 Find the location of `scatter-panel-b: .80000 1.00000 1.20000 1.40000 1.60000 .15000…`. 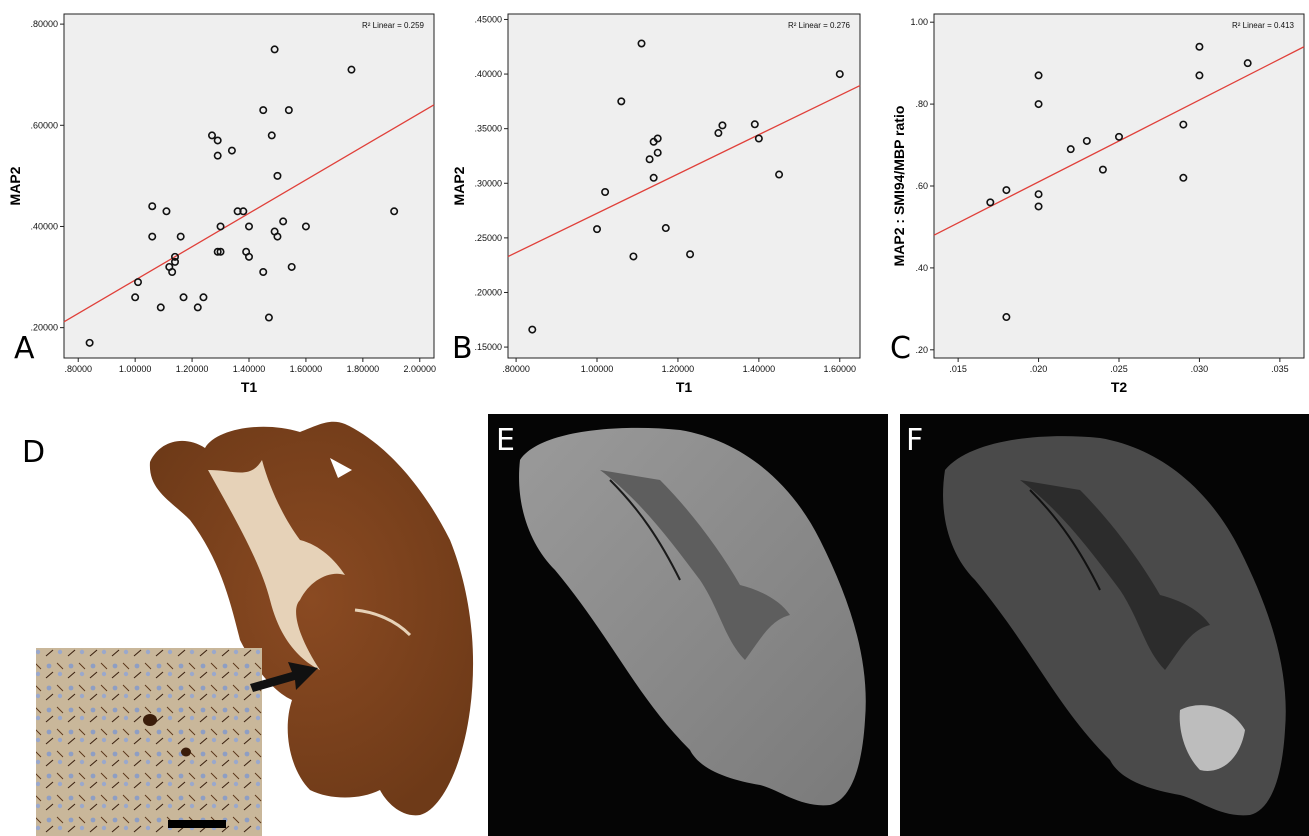

scatter-panel-b: .80000 1.00000 1.20000 1.40000 1.60000 .15000… is located at coordinates (656, 204).